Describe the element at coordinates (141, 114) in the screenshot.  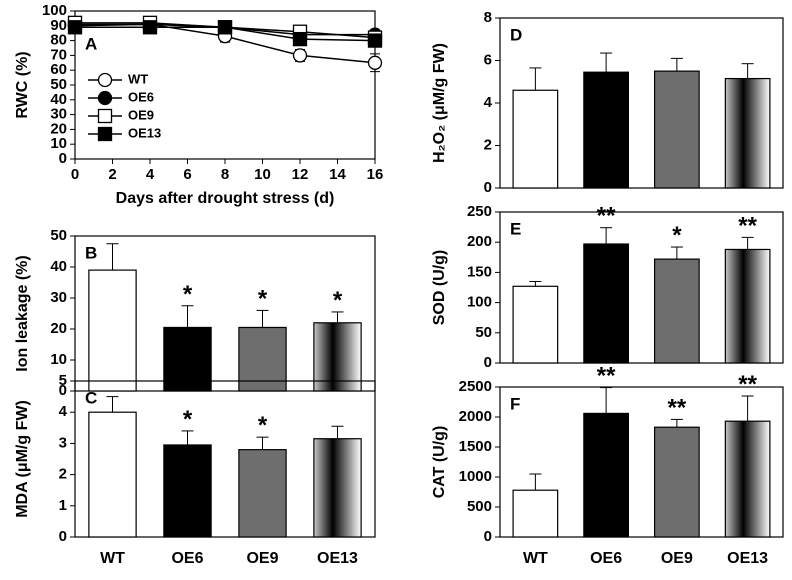
I see `legend-label: OE9` at that location.